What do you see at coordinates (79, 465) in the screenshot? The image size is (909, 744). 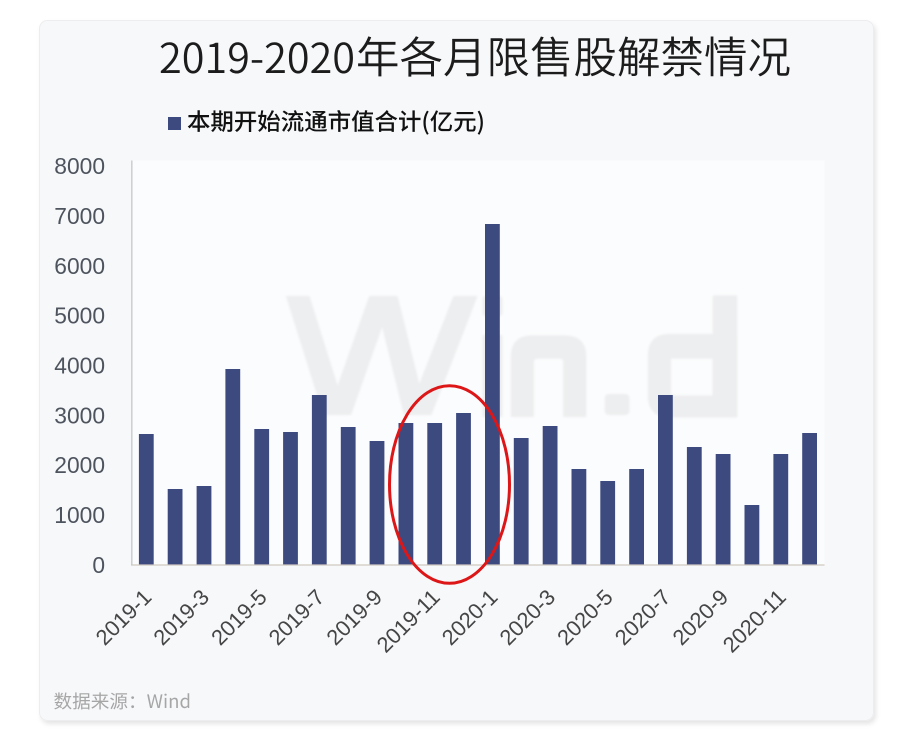 I see `svg-text: 2000` at bounding box center [79, 465].